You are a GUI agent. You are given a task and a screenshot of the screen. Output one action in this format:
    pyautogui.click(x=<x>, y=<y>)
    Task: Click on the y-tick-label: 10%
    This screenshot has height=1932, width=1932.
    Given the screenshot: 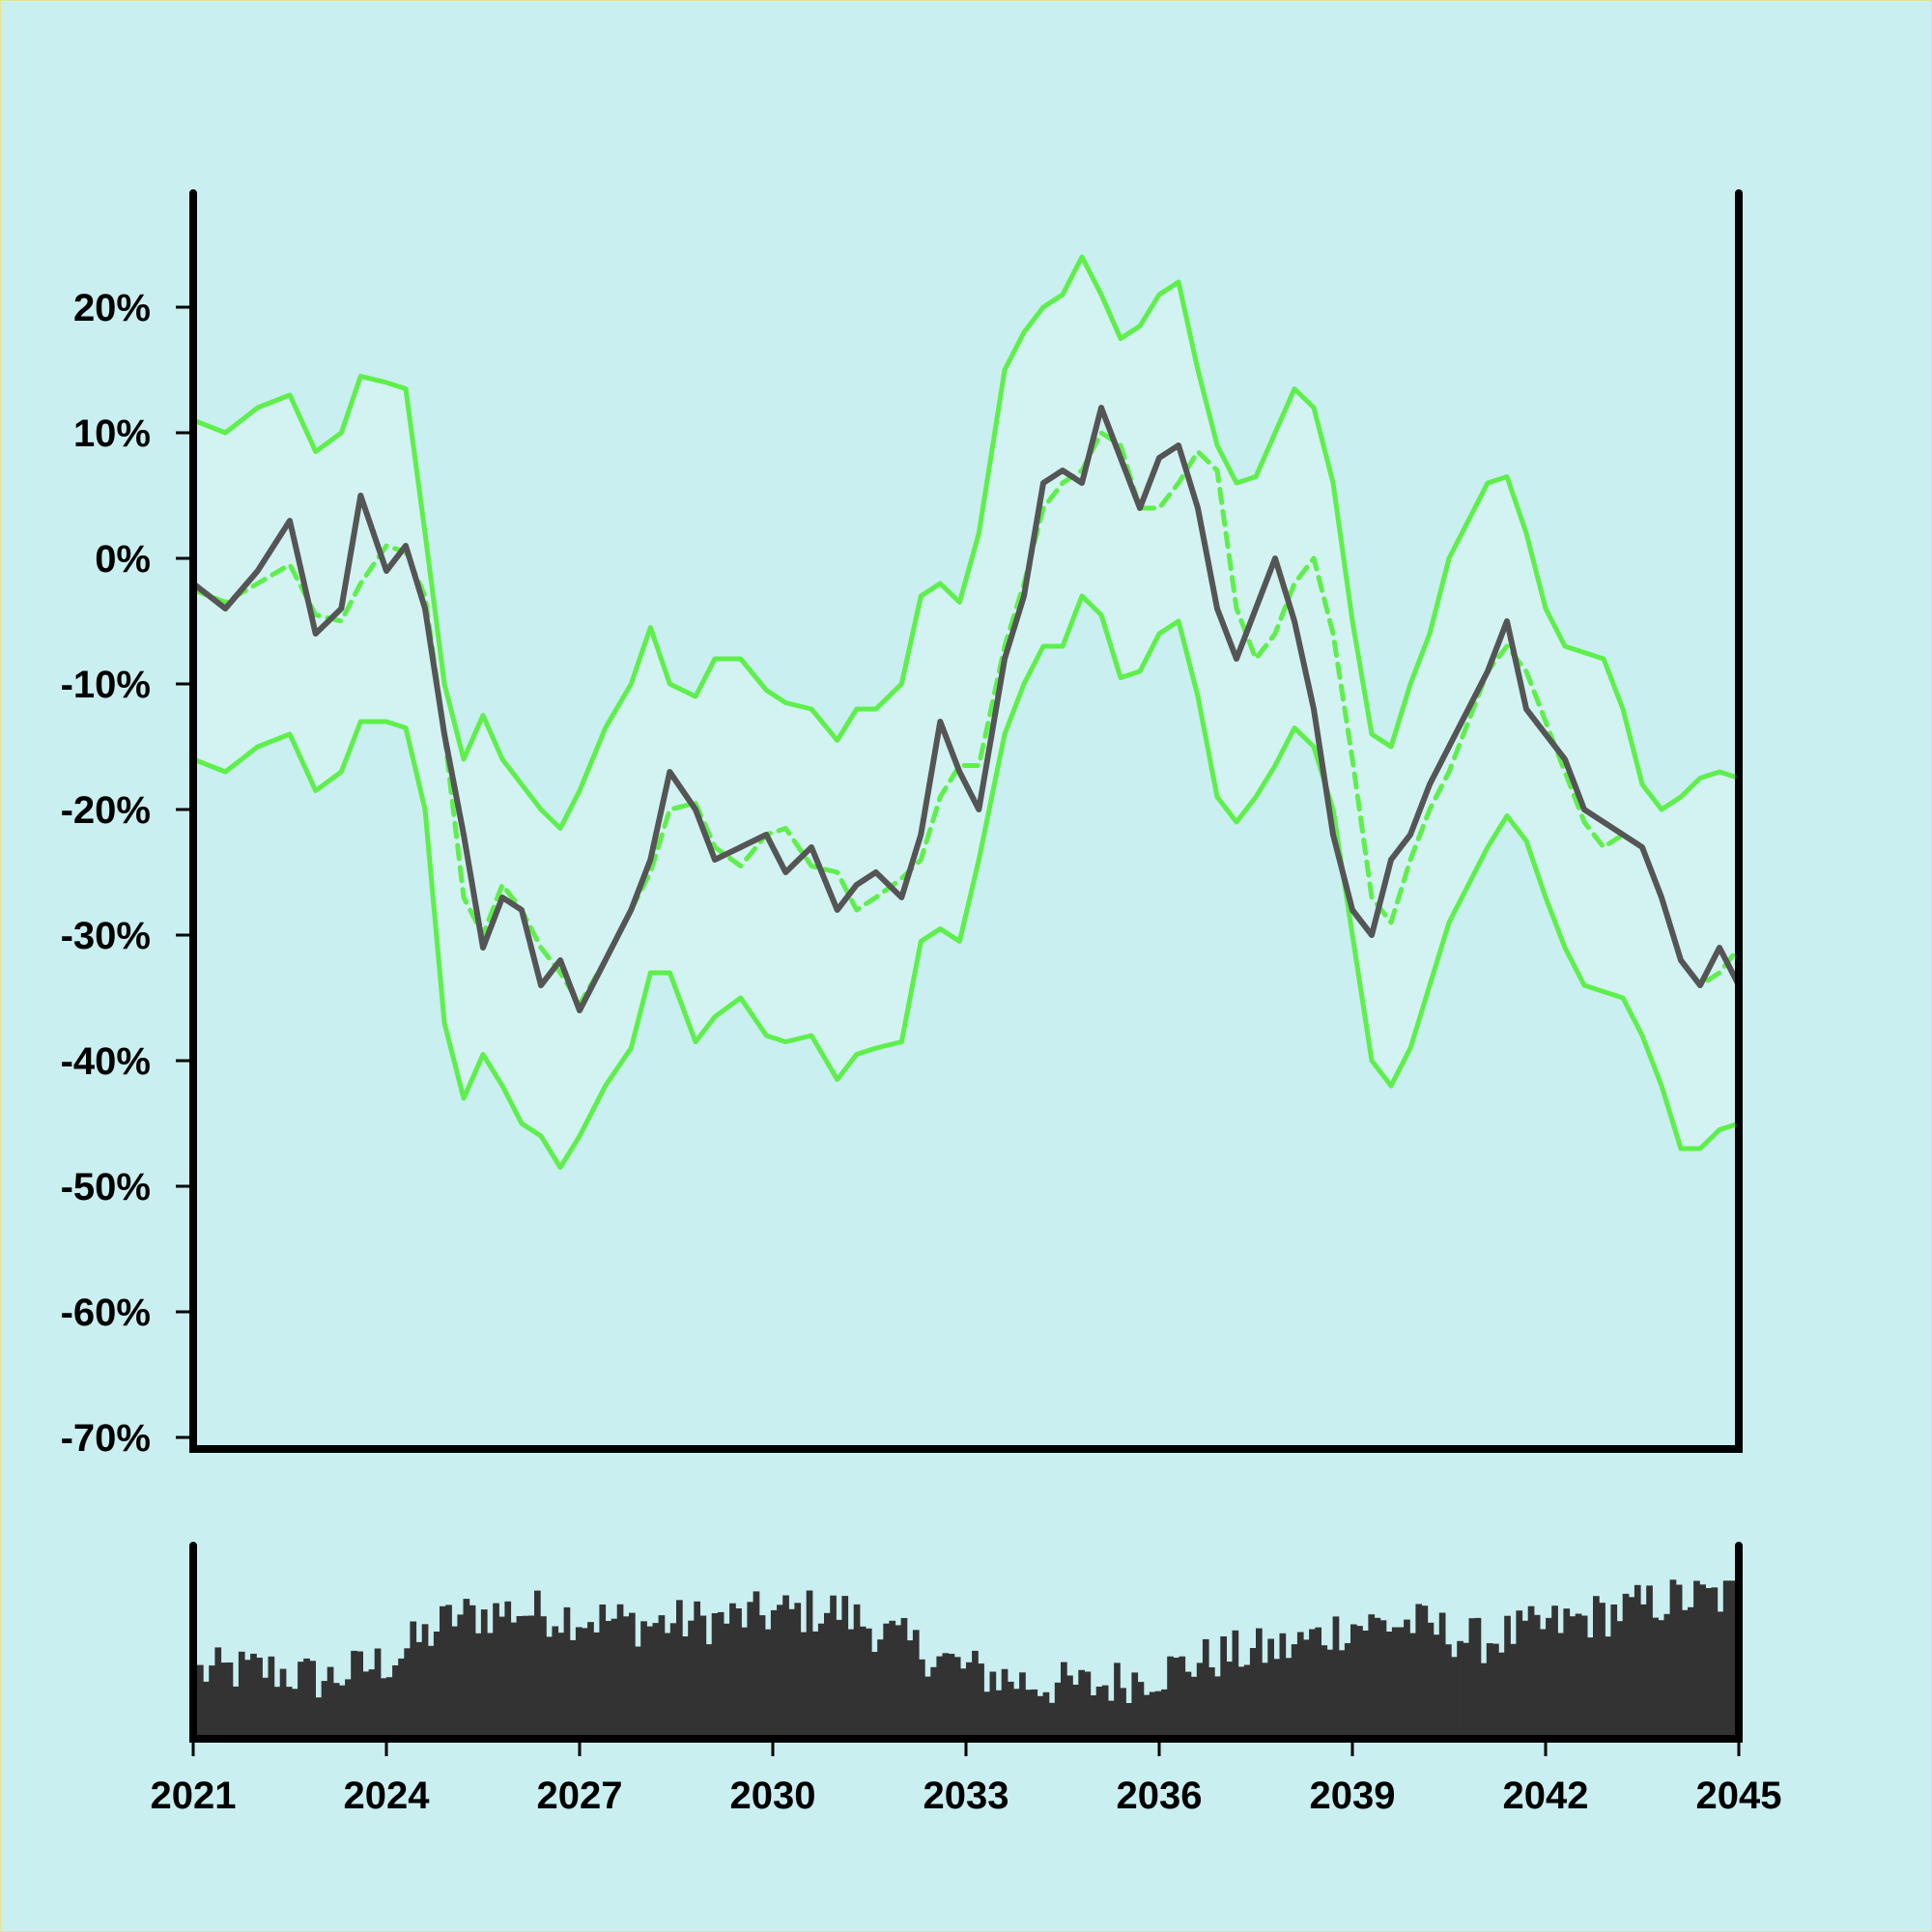 What is the action you would take?
    pyautogui.click(x=112, y=433)
    